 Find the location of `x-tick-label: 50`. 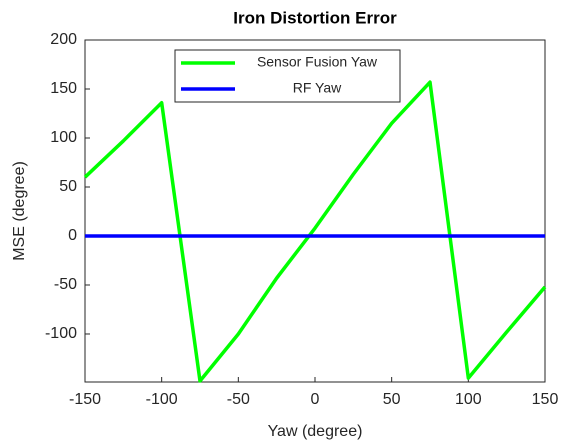

x-tick-label: 50 is located at coordinates (392, 399).